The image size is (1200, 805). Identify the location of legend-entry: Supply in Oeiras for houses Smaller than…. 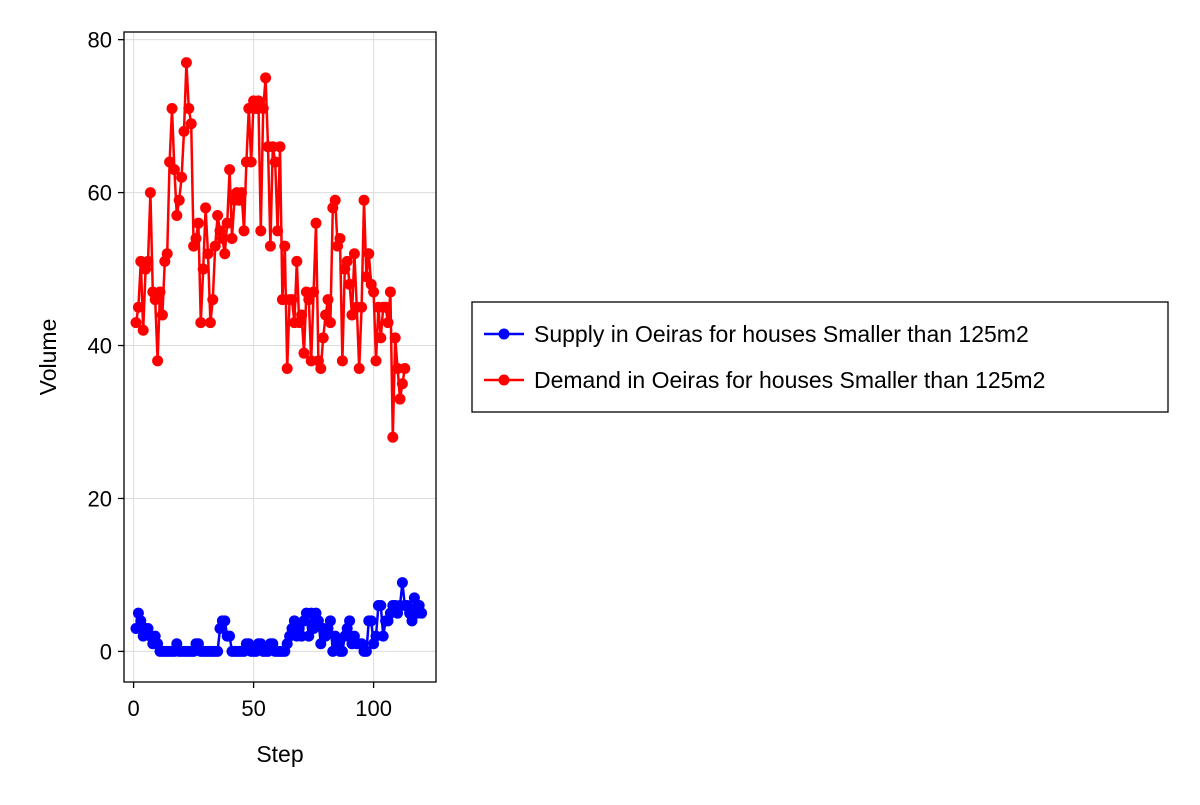
(756, 334).